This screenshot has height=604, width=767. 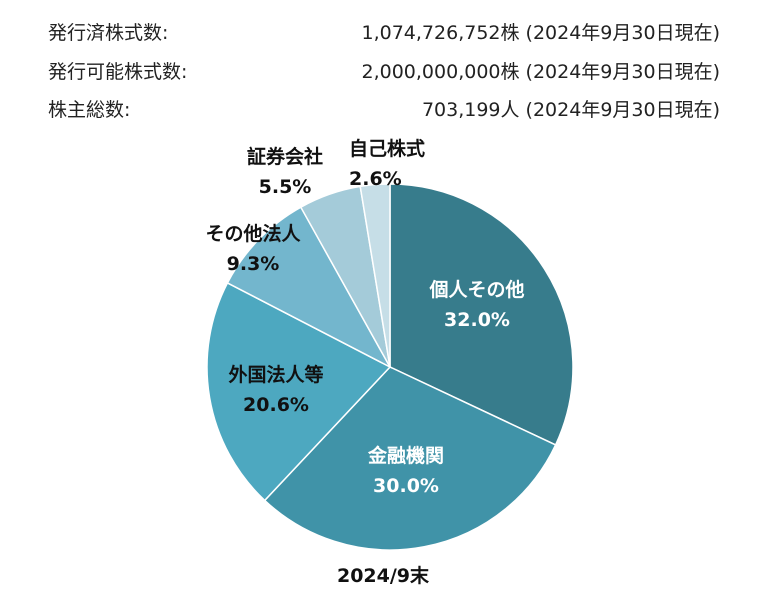 What do you see at coordinates (275, 374) in the screenshot?
I see `slice-name-label: 外国法人等` at bounding box center [275, 374].